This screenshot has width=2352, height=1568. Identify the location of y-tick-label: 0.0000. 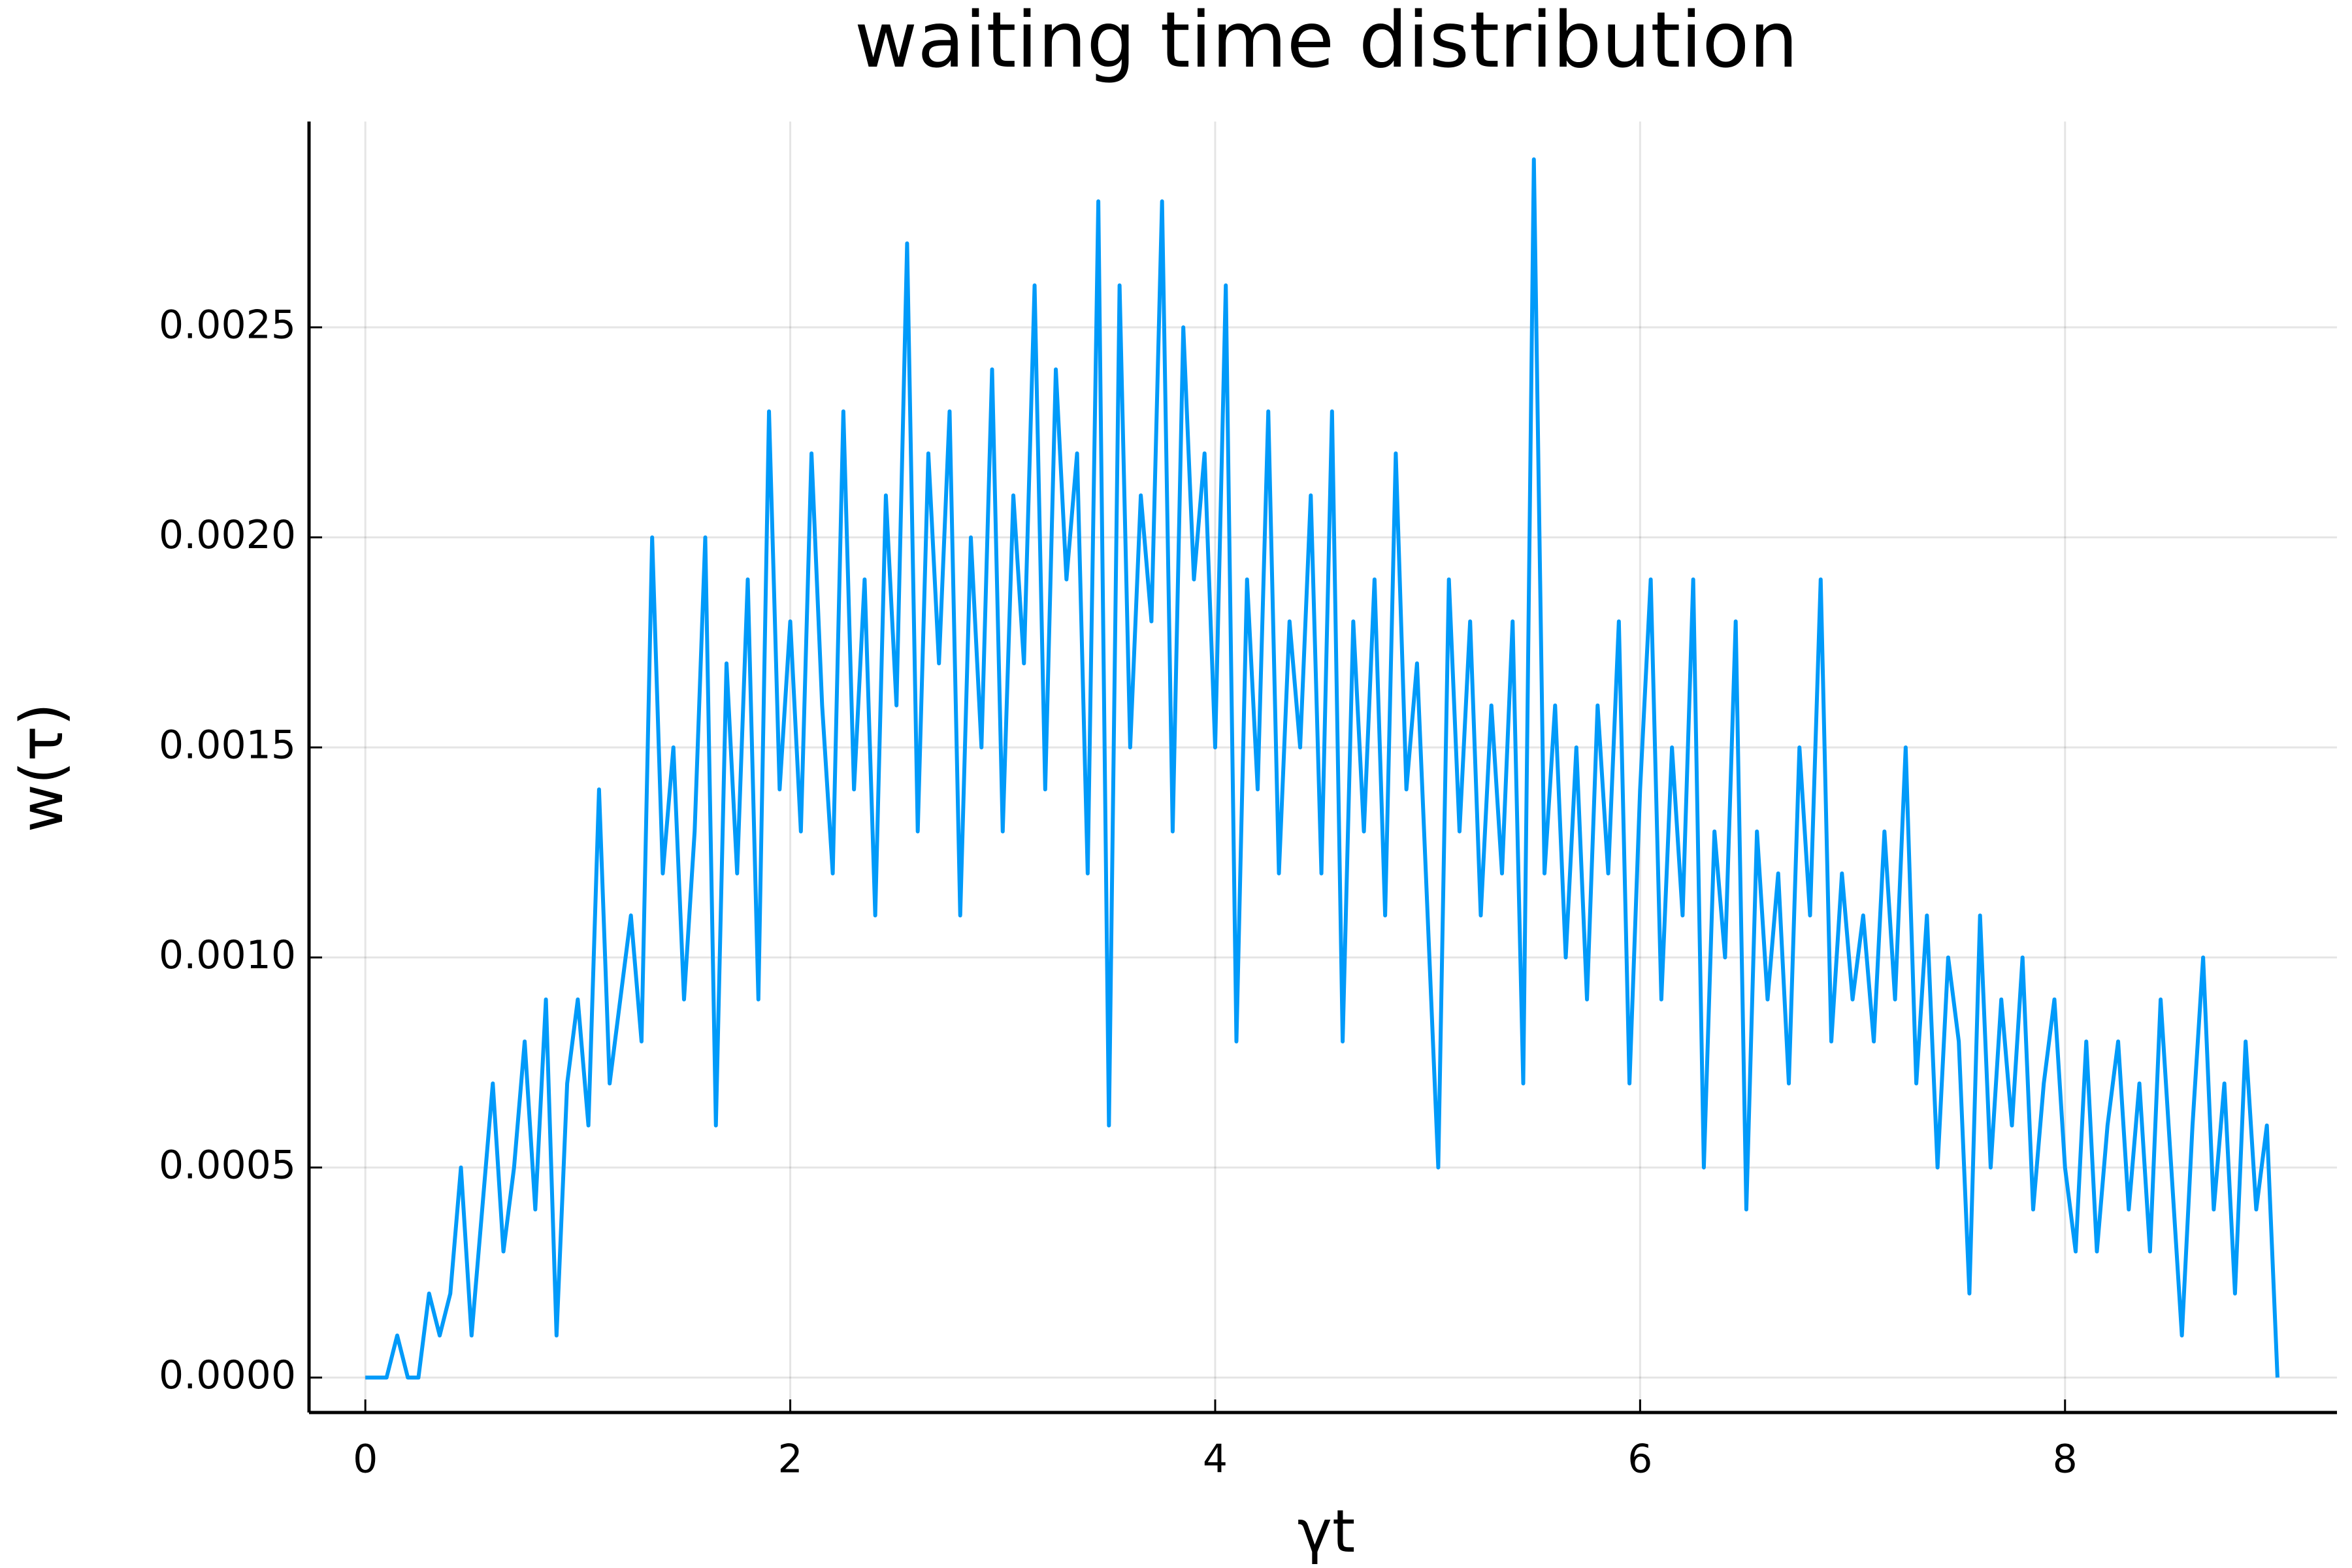
(227, 1375).